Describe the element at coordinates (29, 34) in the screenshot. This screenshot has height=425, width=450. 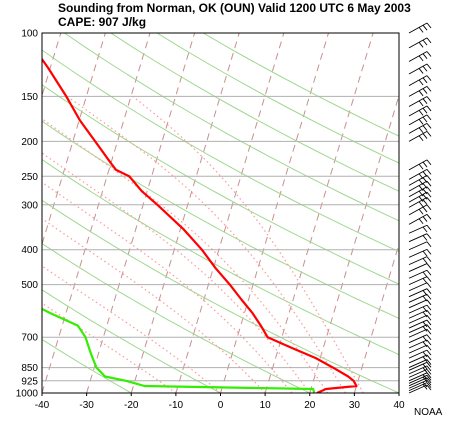
I see `pressure-tick-label: 100` at that location.